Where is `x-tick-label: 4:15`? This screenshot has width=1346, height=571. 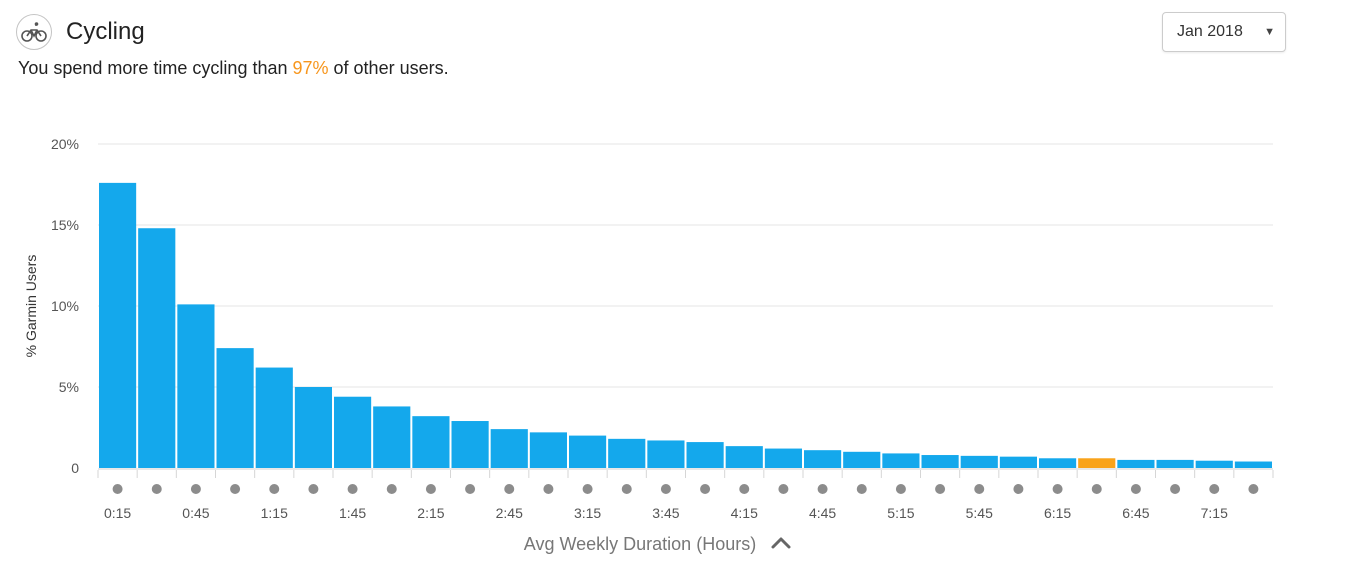
x-tick-label: 4:15 is located at coordinates (744, 513).